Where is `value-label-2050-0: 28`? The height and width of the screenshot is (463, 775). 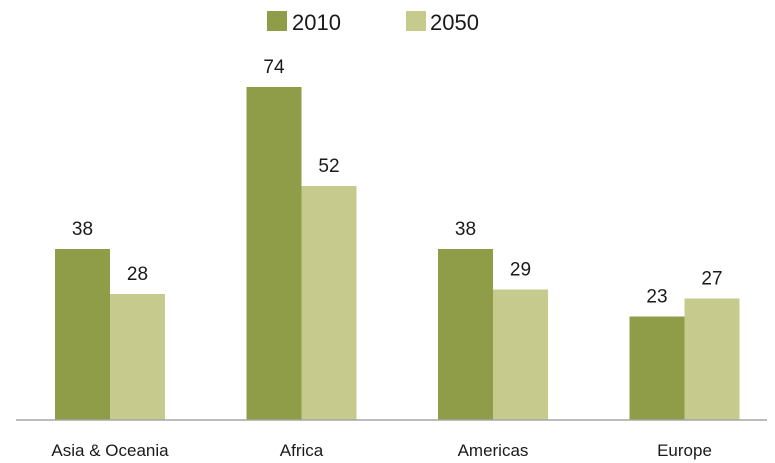 value-label-2050-0: 28 is located at coordinates (137, 274).